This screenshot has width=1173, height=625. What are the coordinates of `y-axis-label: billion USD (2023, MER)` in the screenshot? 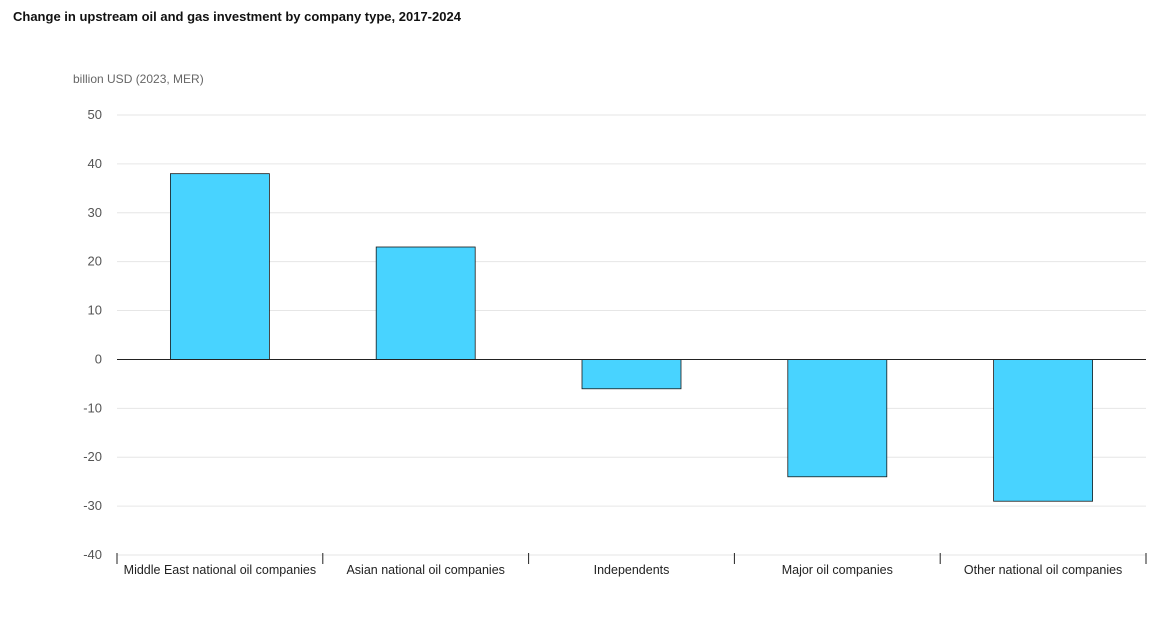 It's located at (138, 79).